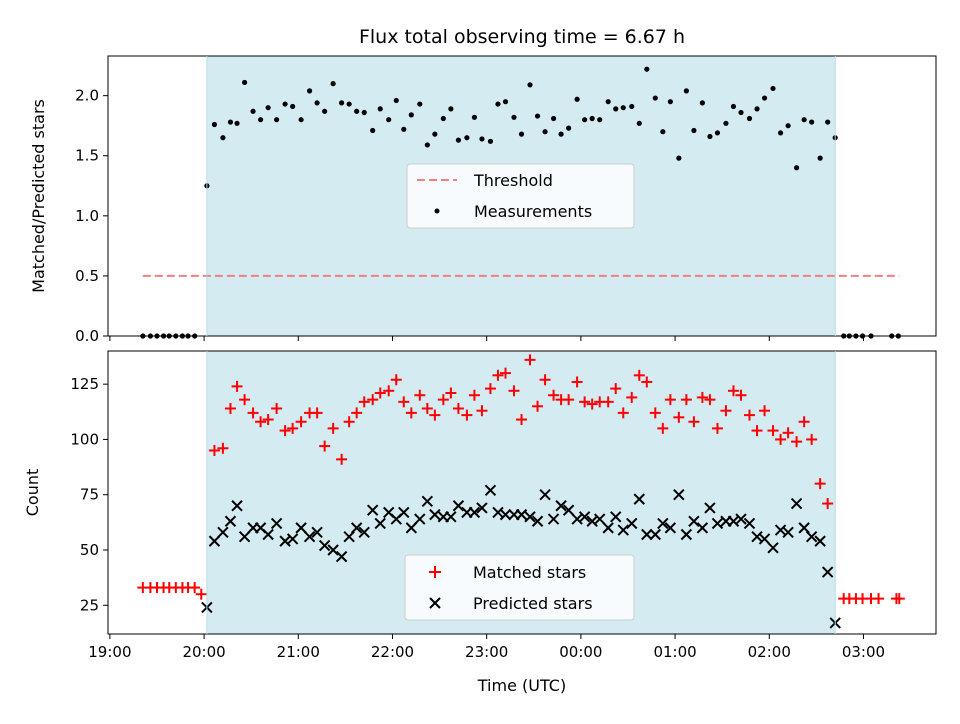  I want to click on ratio-y-tick-label: 0.5, so click(87, 276).